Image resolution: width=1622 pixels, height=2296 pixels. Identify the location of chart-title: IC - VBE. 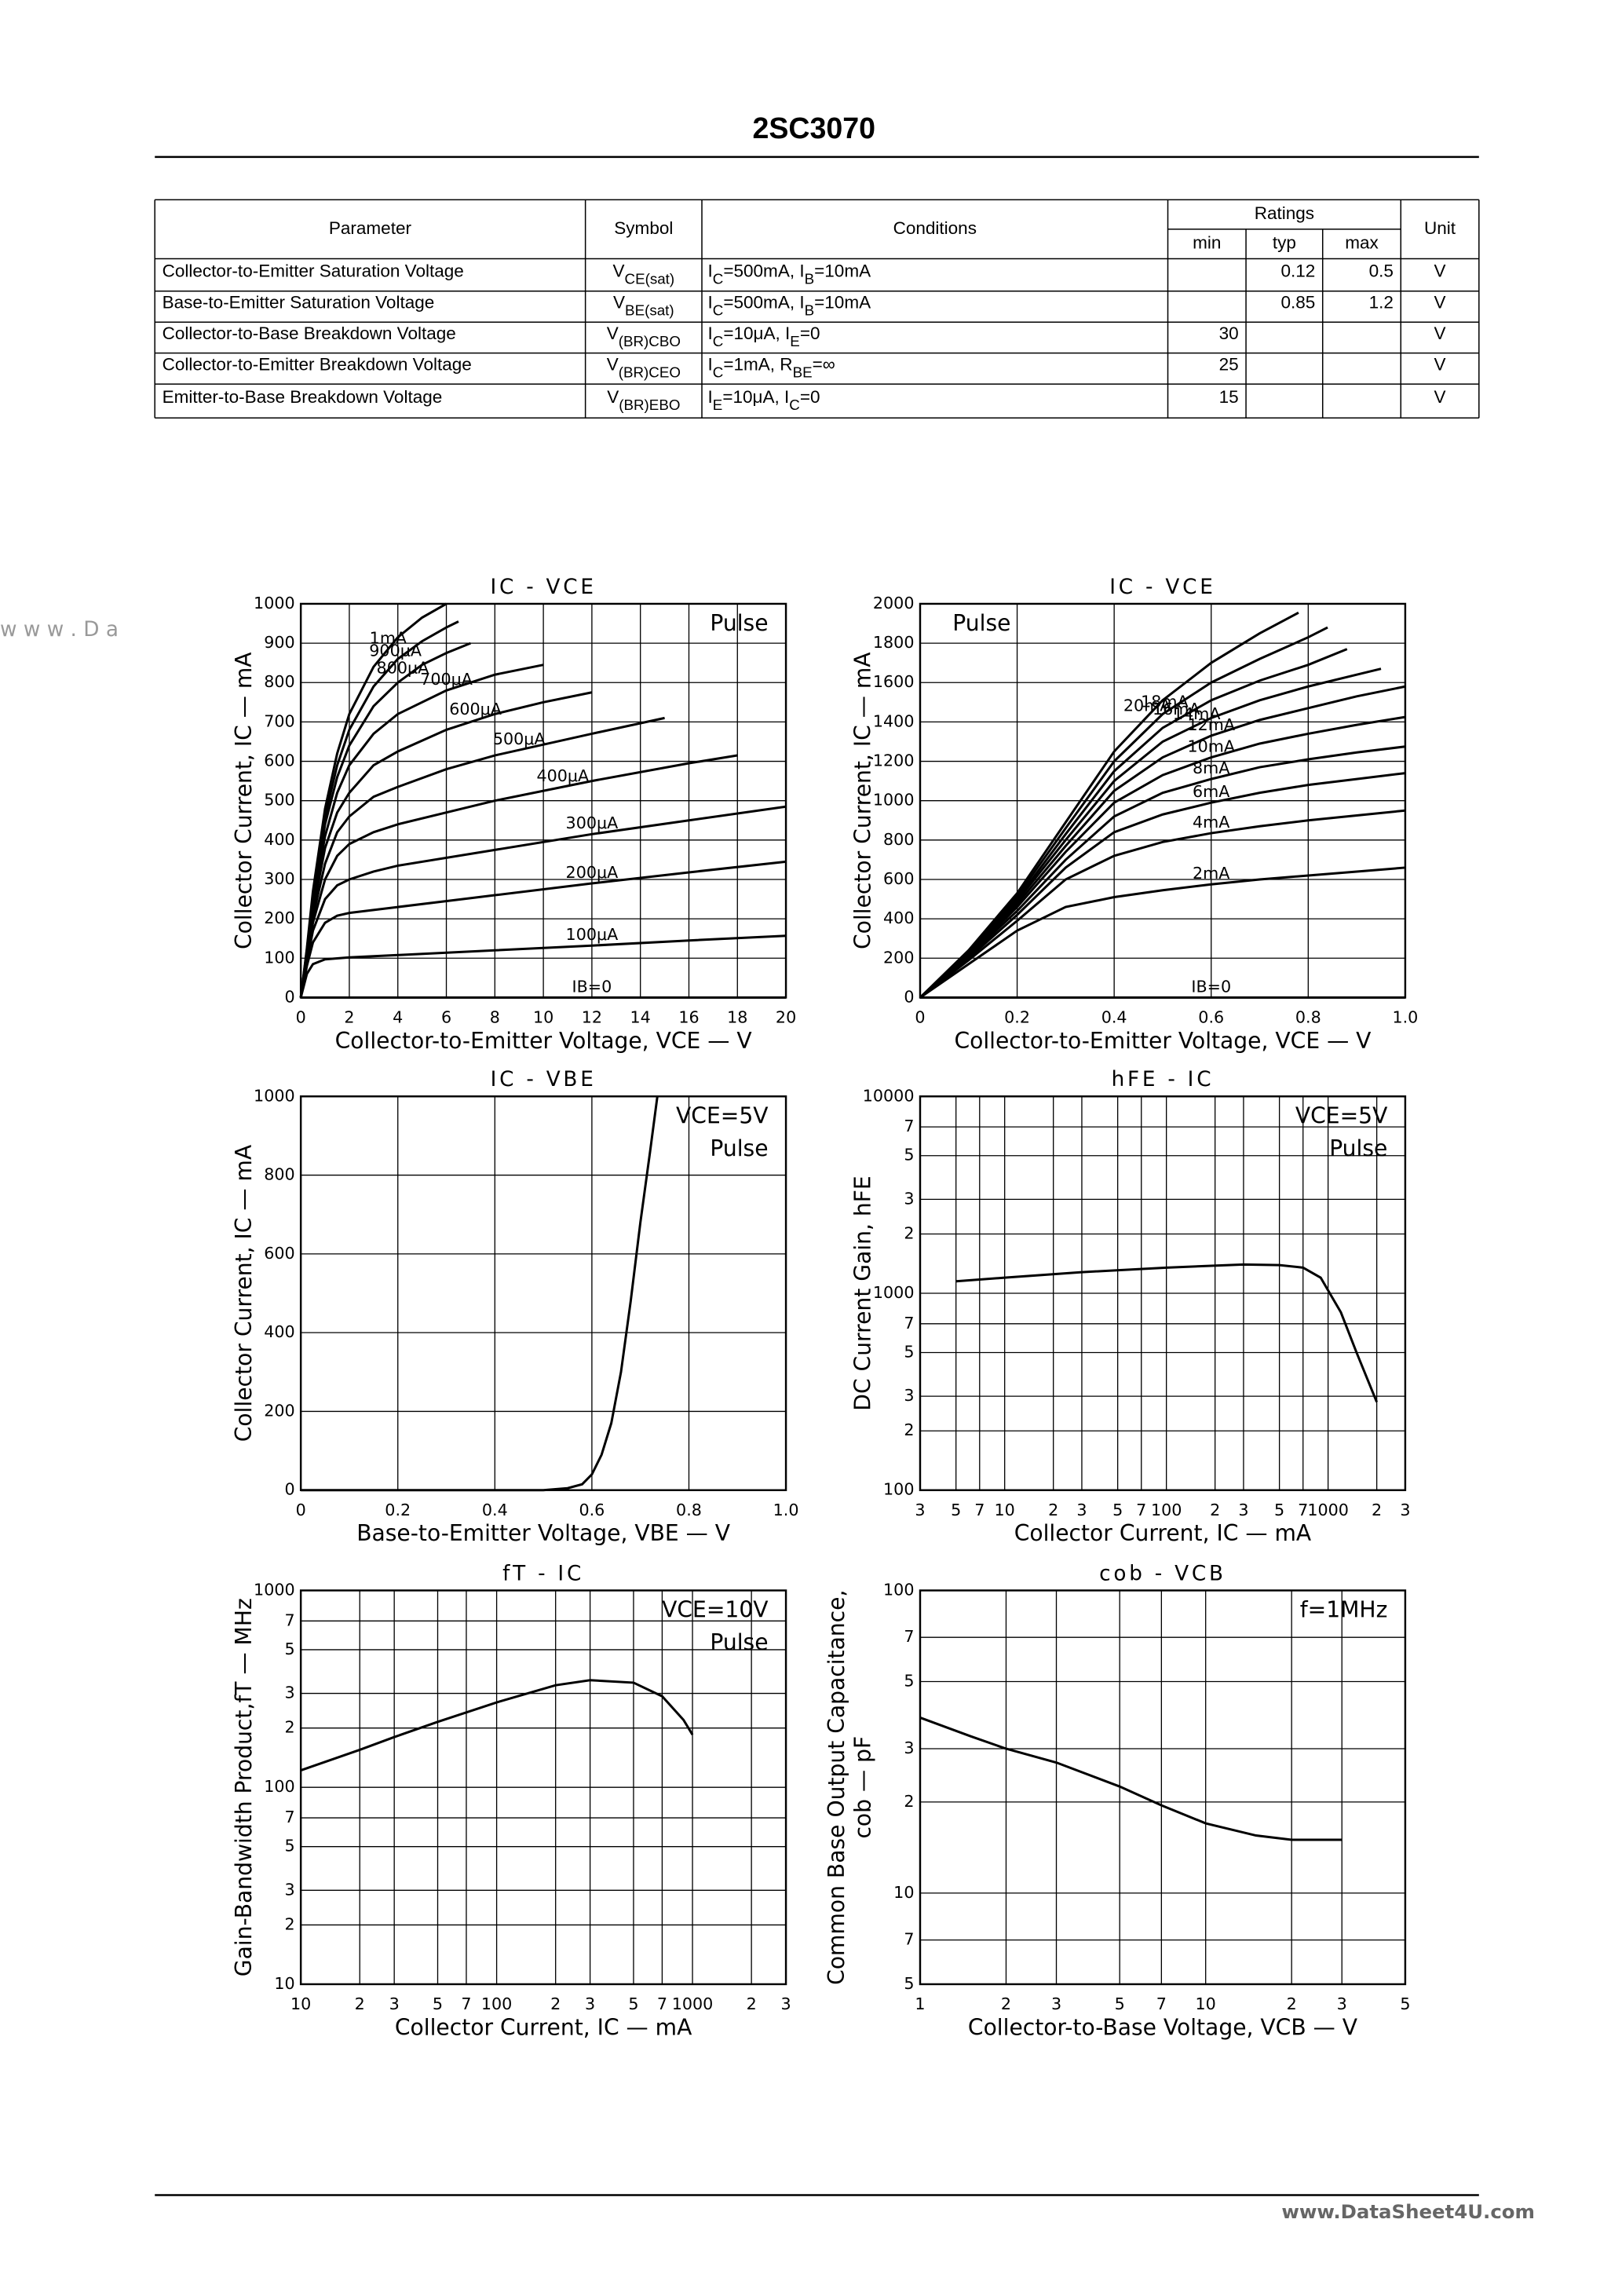
(544, 1079).